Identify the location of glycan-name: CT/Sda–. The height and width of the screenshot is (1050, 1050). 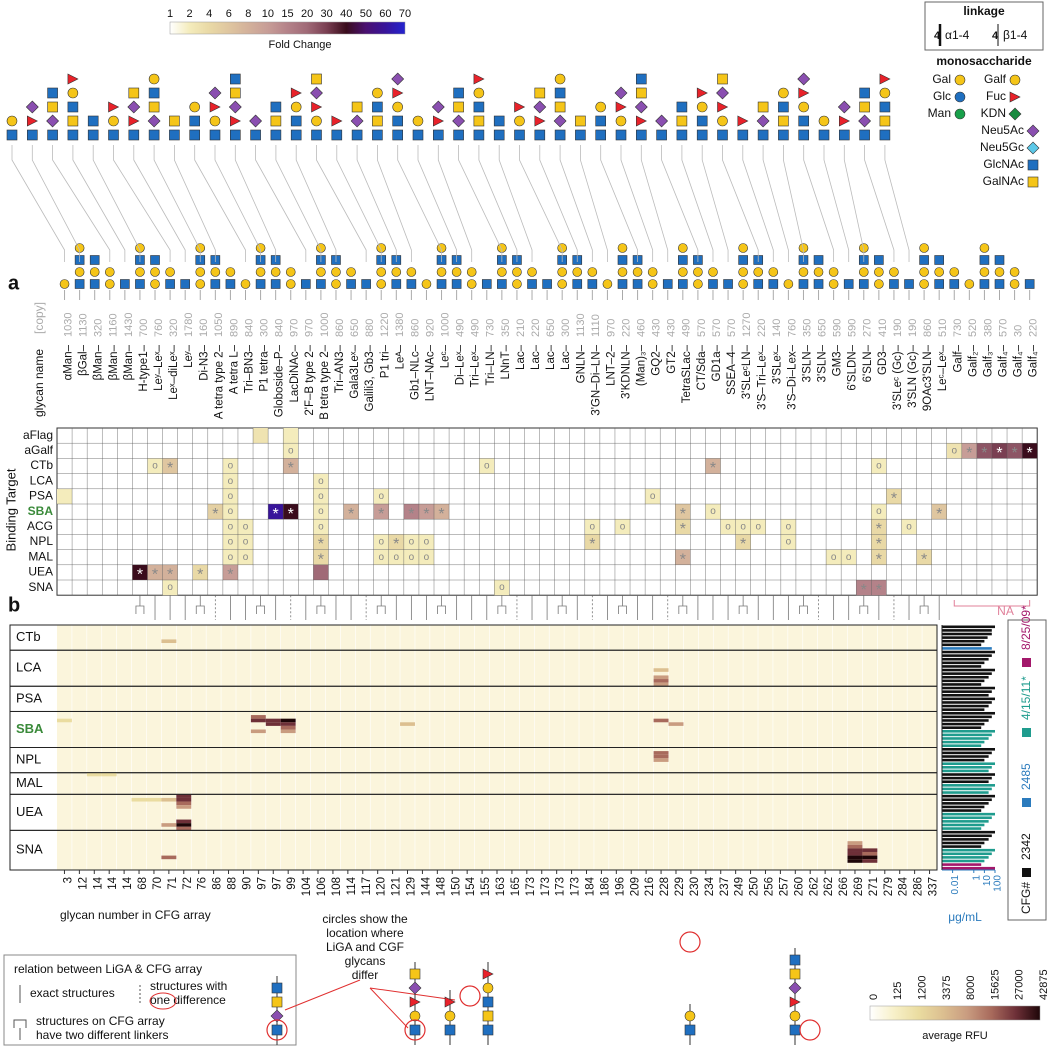
(702, 367).